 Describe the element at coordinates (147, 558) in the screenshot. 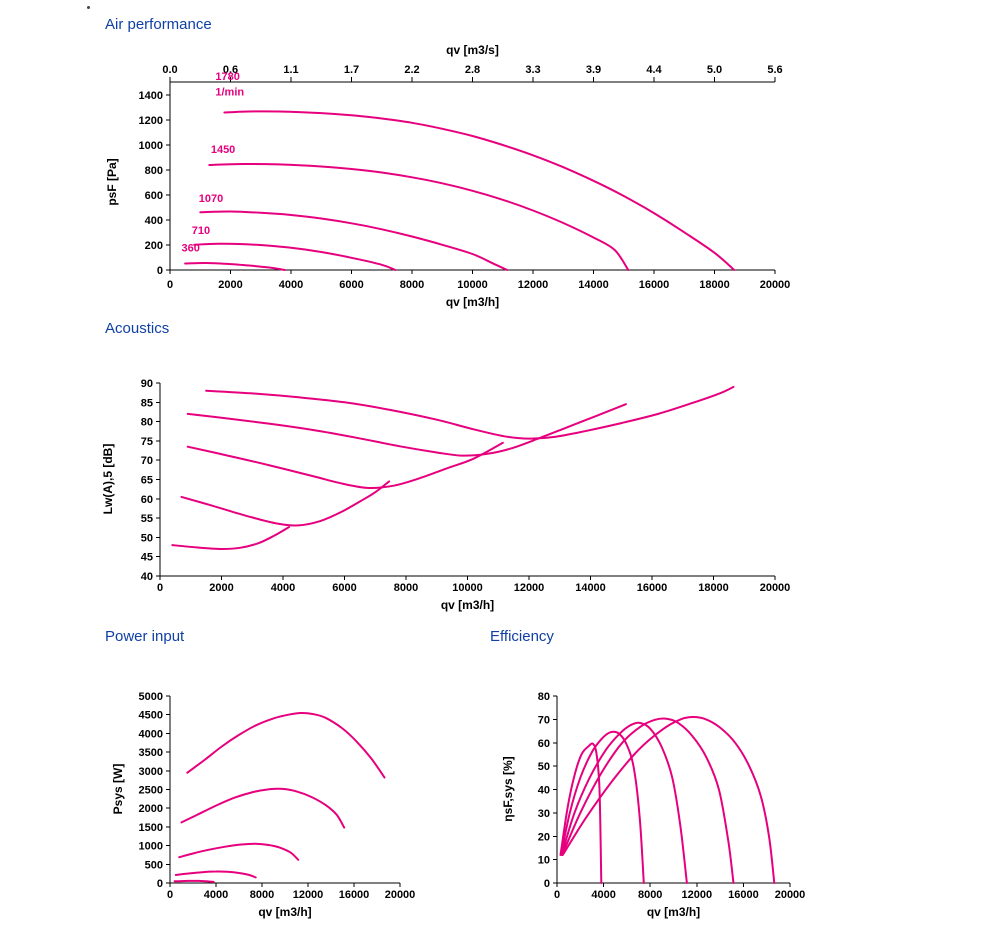

I see `y-tick-label: 45` at that location.